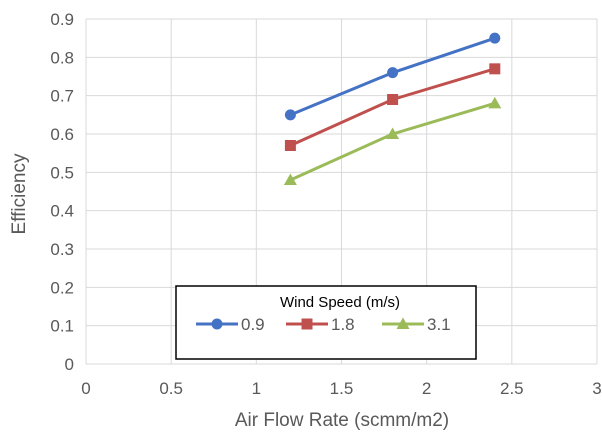 The width and height of the screenshot is (602, 434). Describe the element at coordinates (62, 211) in the screenshot. I see `y-tick-label: 0.4` at that location.